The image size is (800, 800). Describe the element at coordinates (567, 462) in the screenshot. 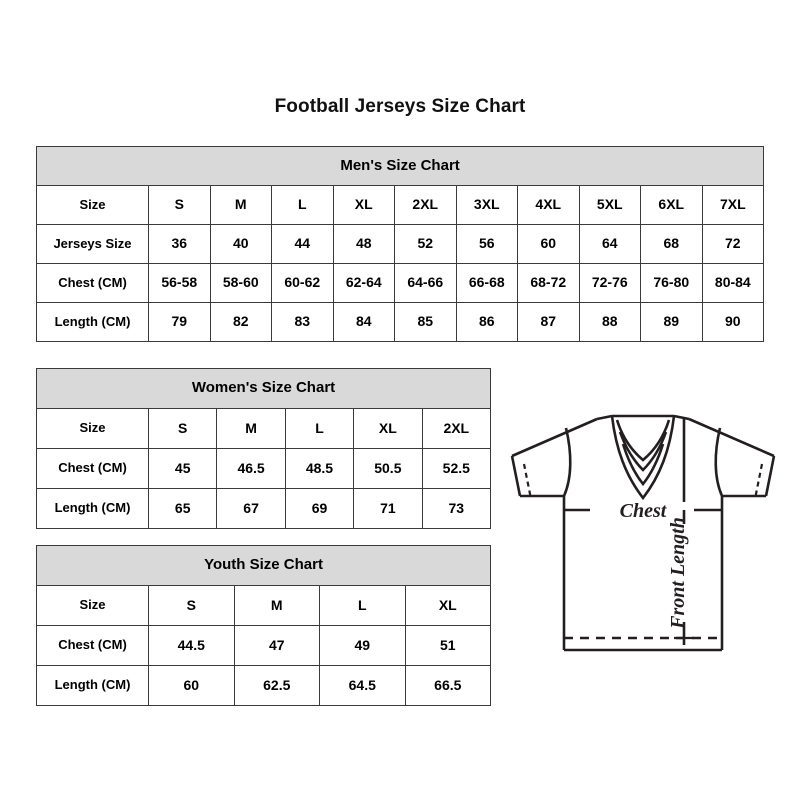

I see `left-armhole-curve` at that location.